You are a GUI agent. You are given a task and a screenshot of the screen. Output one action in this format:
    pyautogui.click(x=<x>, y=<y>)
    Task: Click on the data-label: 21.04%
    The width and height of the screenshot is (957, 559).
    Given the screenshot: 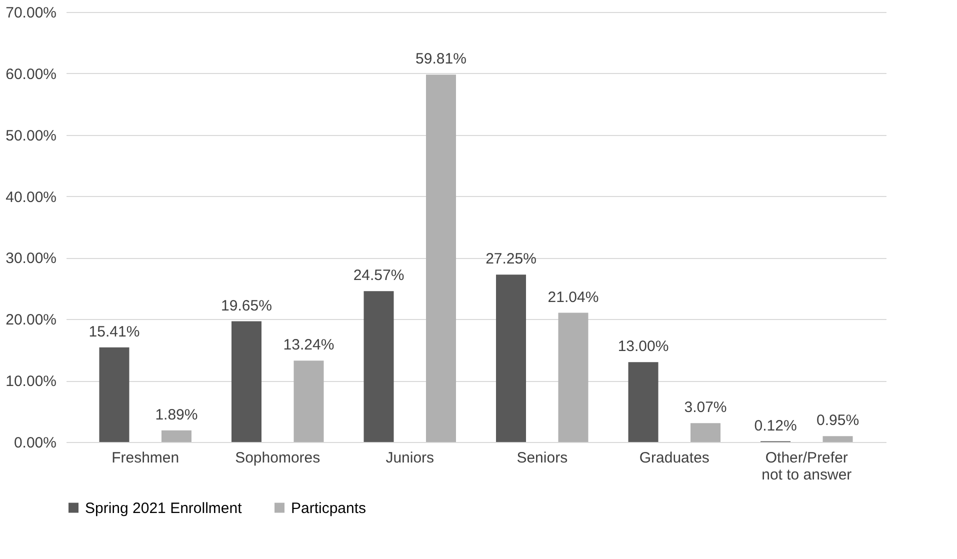 What is the action you would take?
    pyautogui.click(x=573, y=297)
    